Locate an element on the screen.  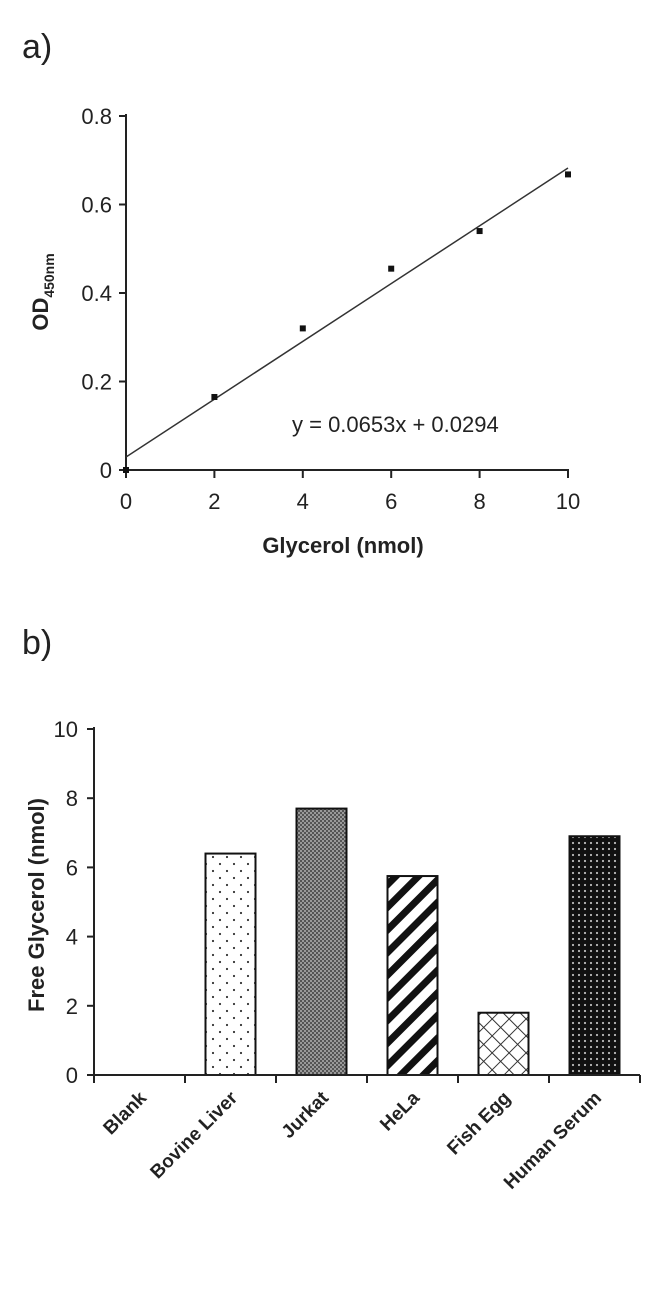
bar-human-serum is located at coordinates (594, 956).